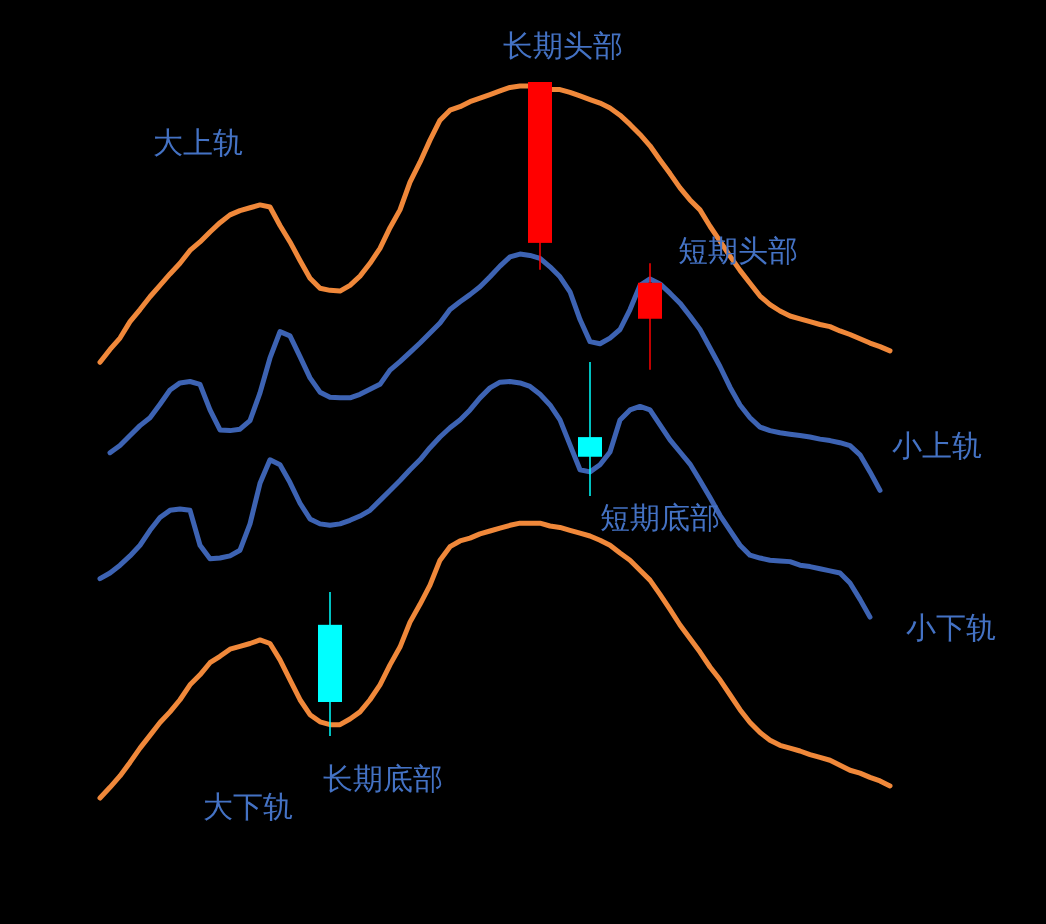 The width and height of the screenshot is (1046, 924). Describe the element at coordinates (590, 429) in the screenshot. I see `candlestick` at that location.